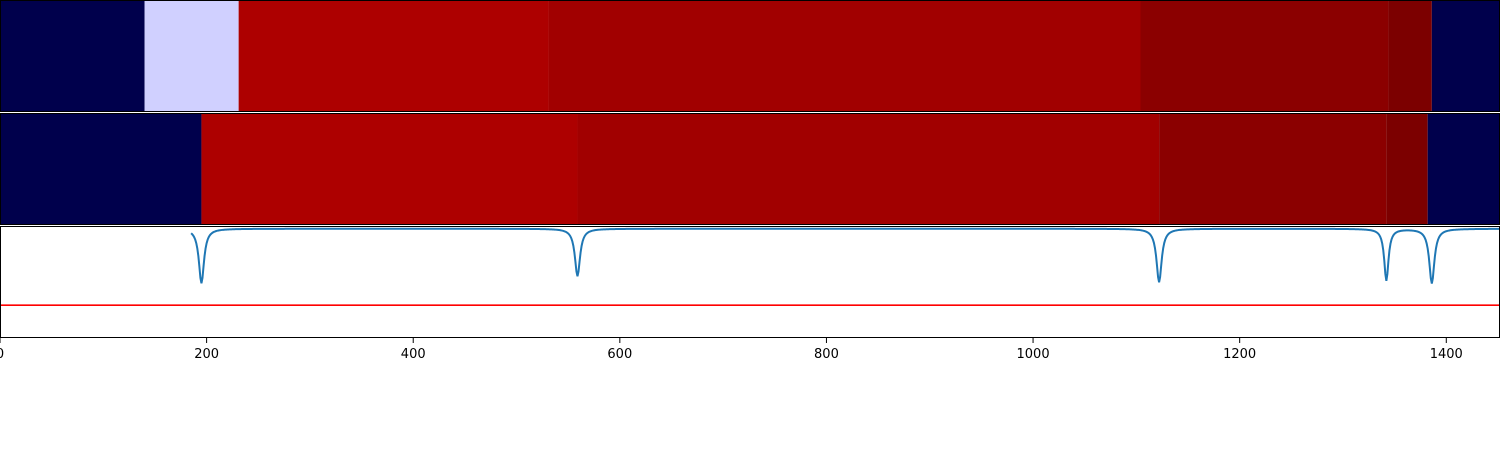 This screenshot has height=450, width=1500. I want to click on x-tick-label: 400, so click(413, 354).